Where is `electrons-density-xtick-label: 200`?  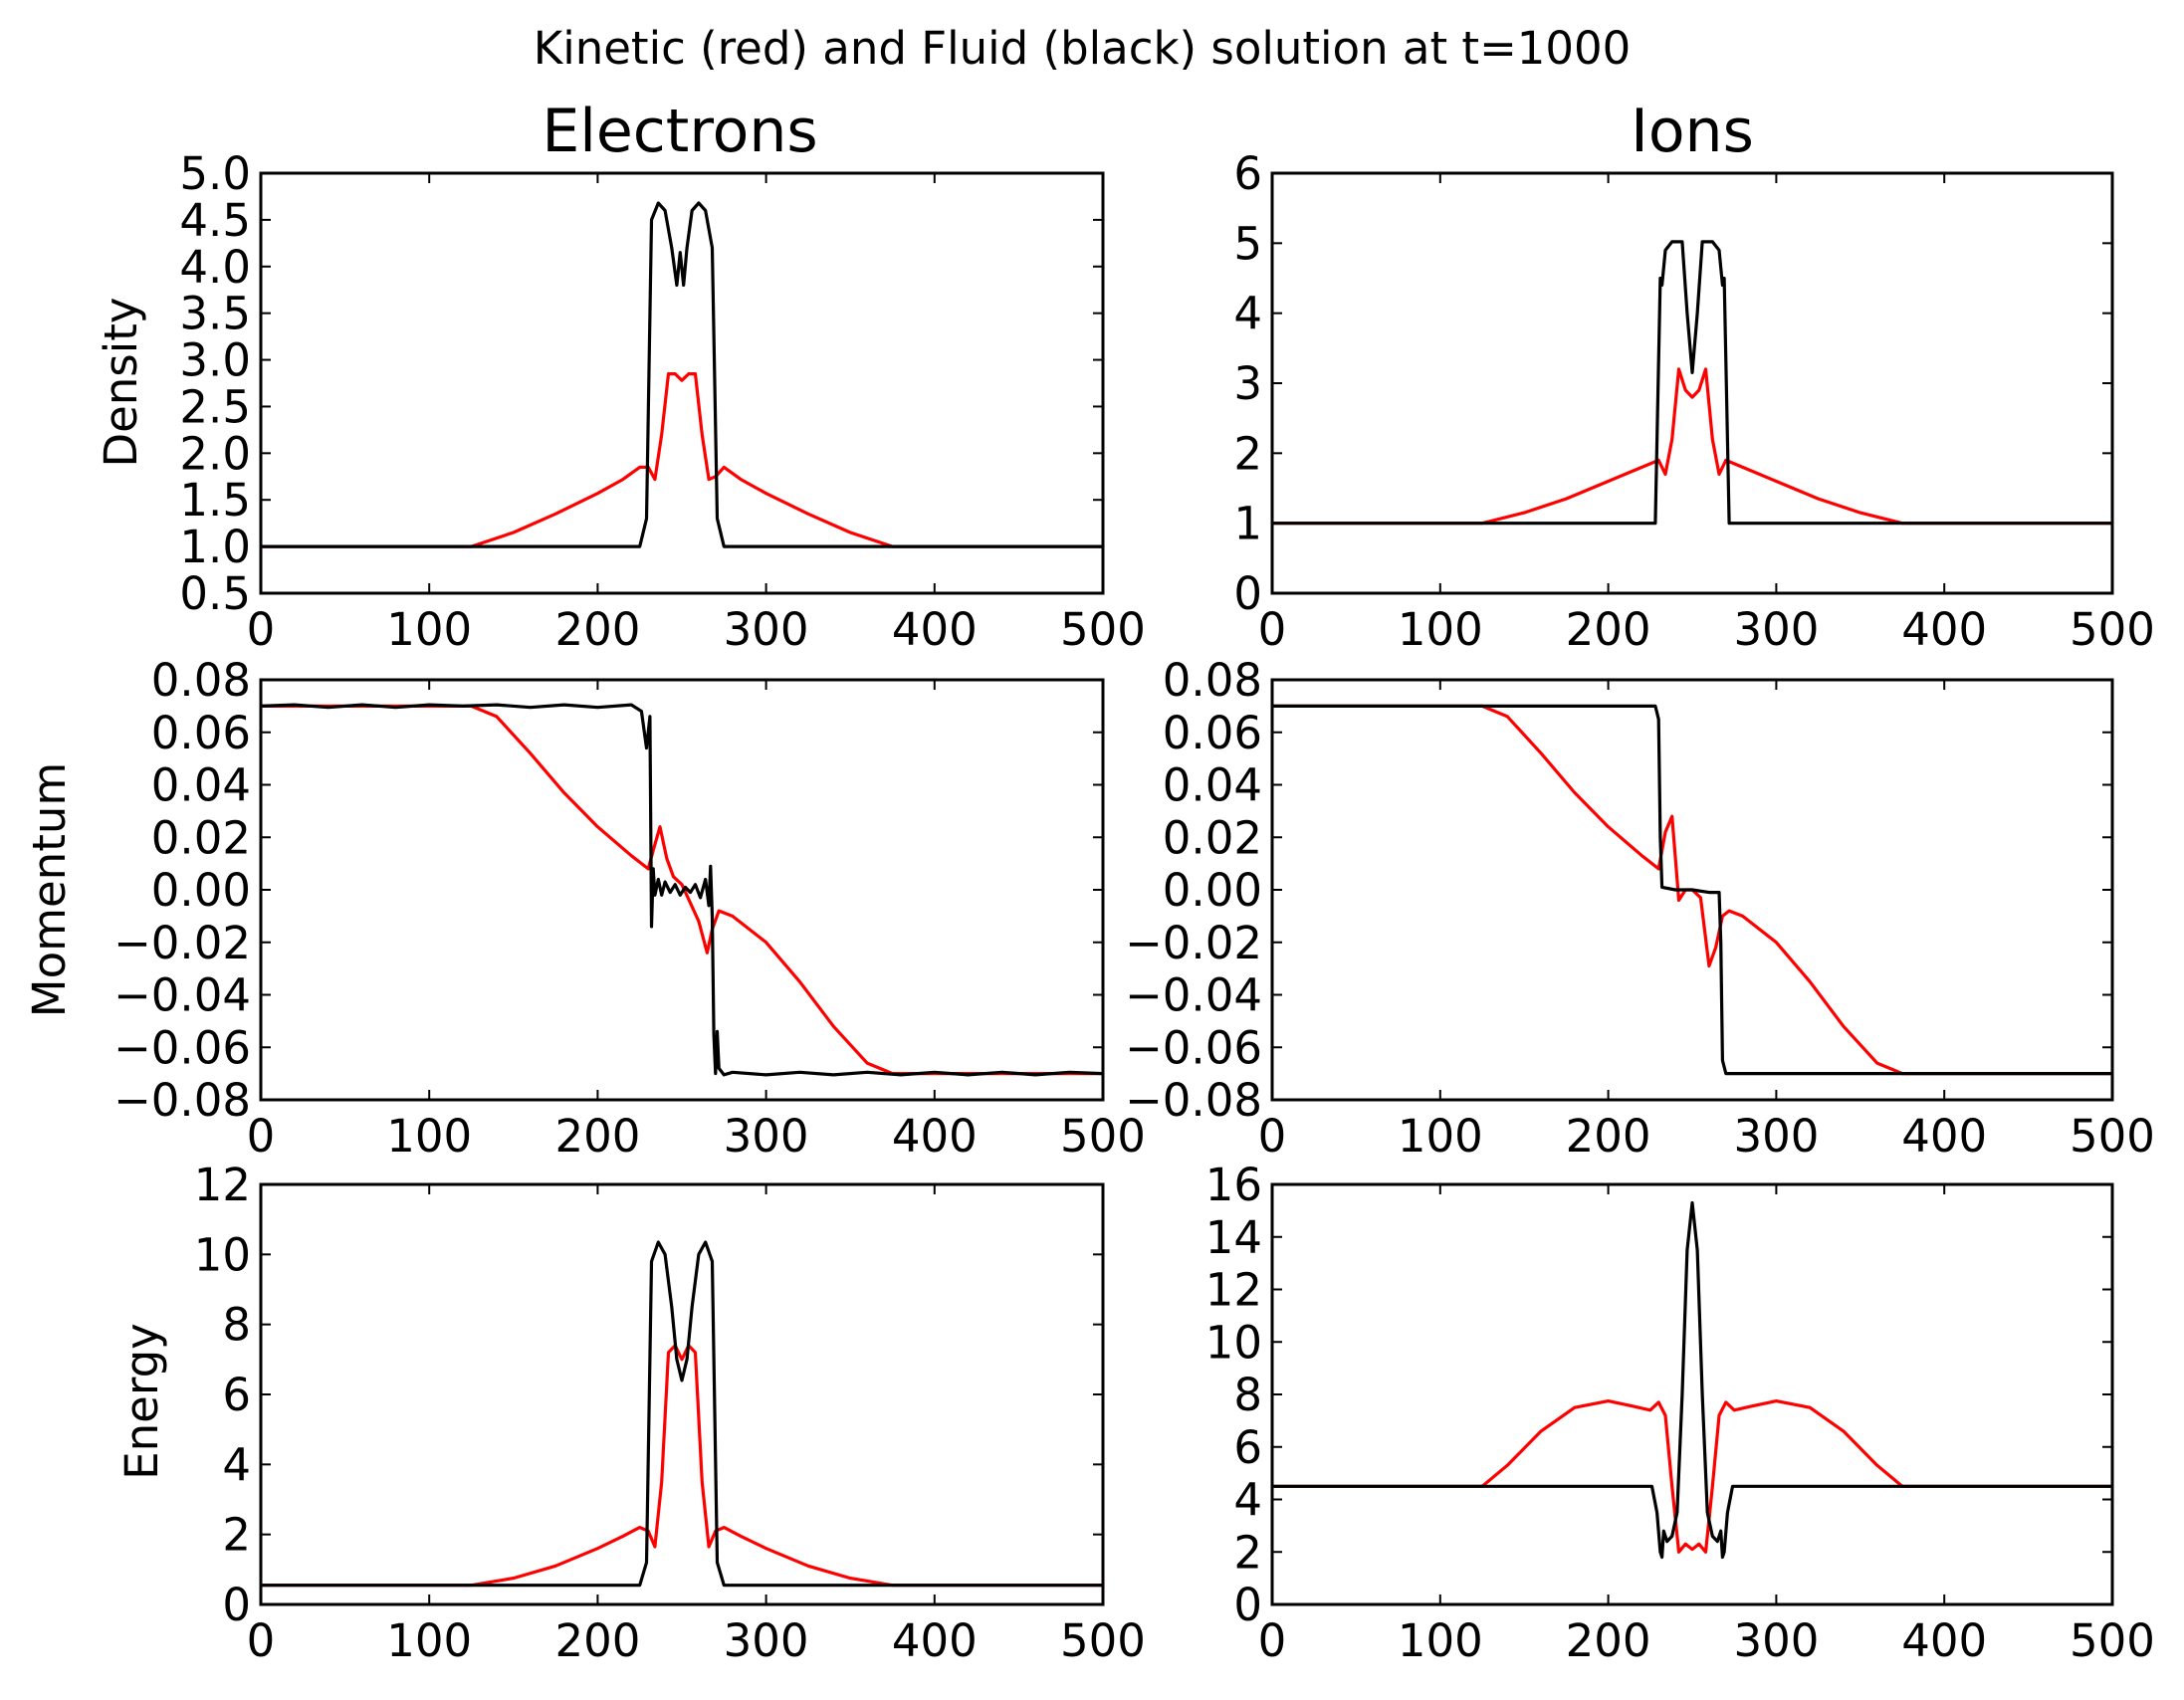
electrons-density-xtick-label: 200 is located at coordinates (597, 629).